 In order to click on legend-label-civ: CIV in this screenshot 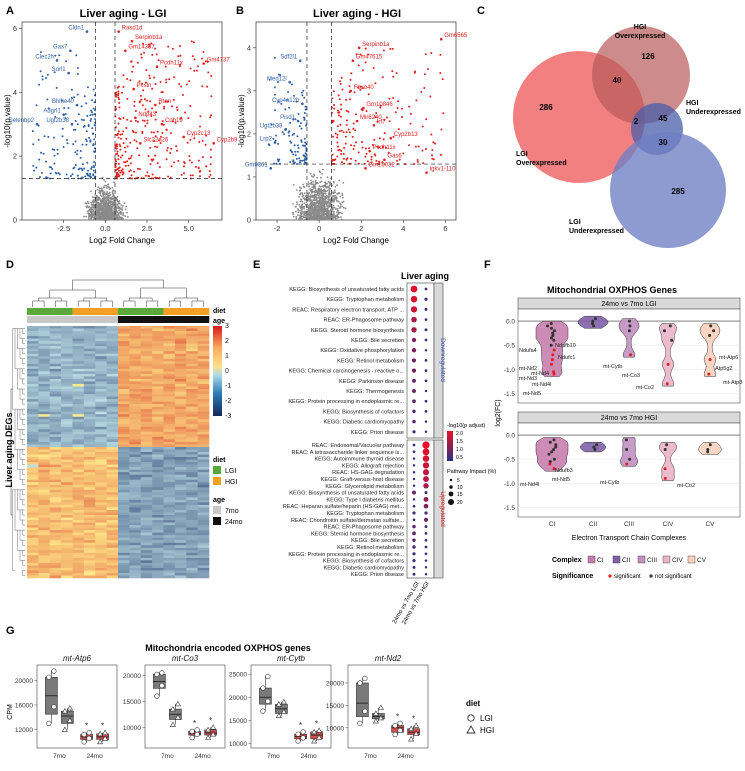, I will do `click(678, 560)`.